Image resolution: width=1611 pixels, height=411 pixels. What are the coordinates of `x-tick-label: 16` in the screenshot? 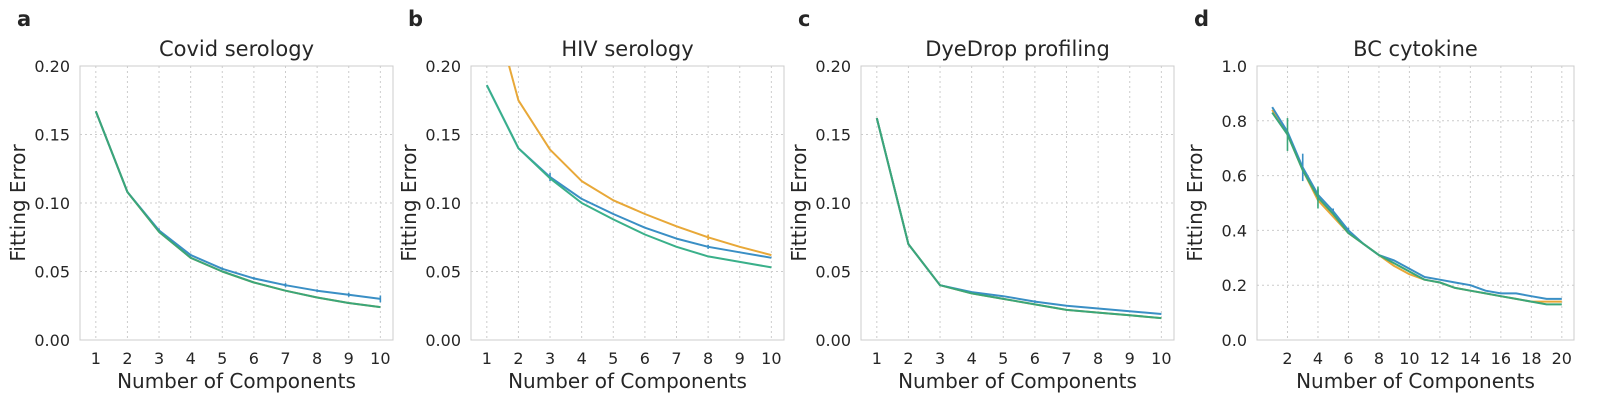 It's located at (1501, 358).